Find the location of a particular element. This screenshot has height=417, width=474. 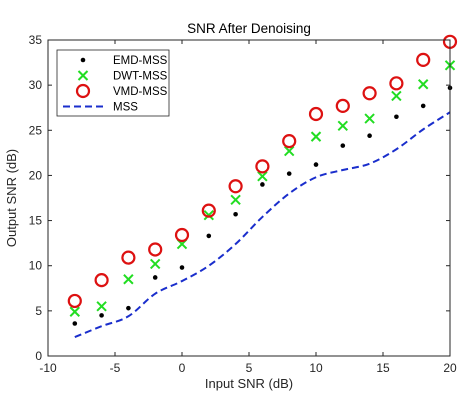

y-tick-label: 10 is located at coordinates (36, 266).